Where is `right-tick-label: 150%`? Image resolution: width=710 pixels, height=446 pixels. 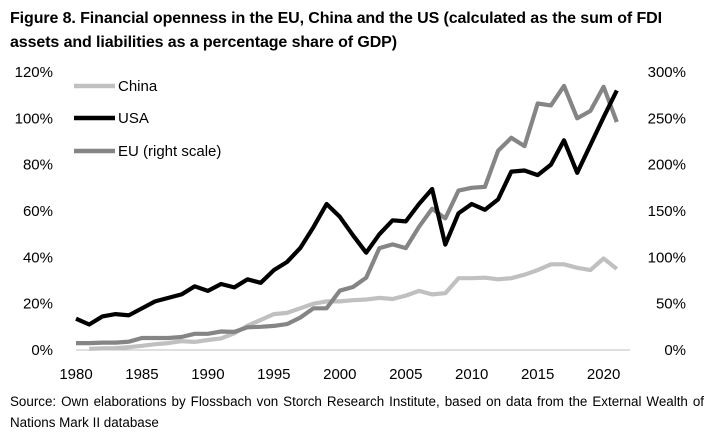
right-tick-label: 150% is located at coordinates (667, 211).